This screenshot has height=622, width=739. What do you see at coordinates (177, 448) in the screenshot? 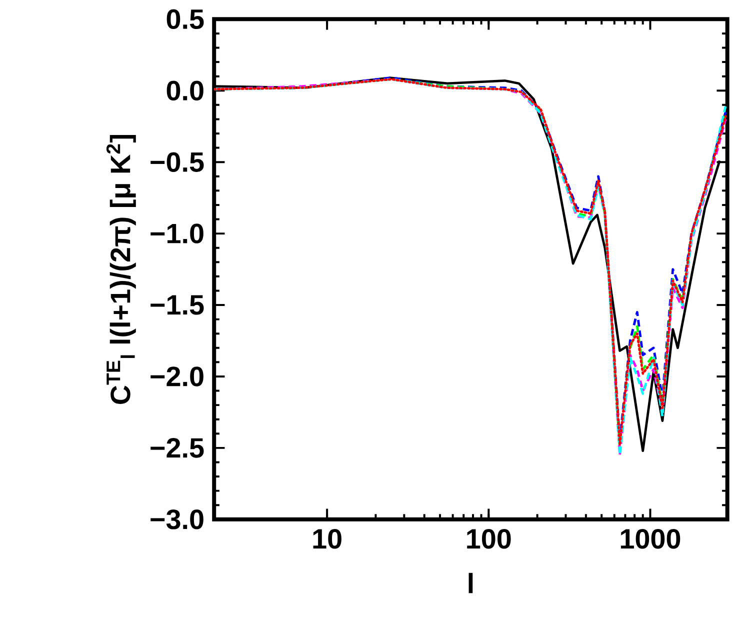
I see `y-tick-label: −2.5` at bounding box center [177, 448].